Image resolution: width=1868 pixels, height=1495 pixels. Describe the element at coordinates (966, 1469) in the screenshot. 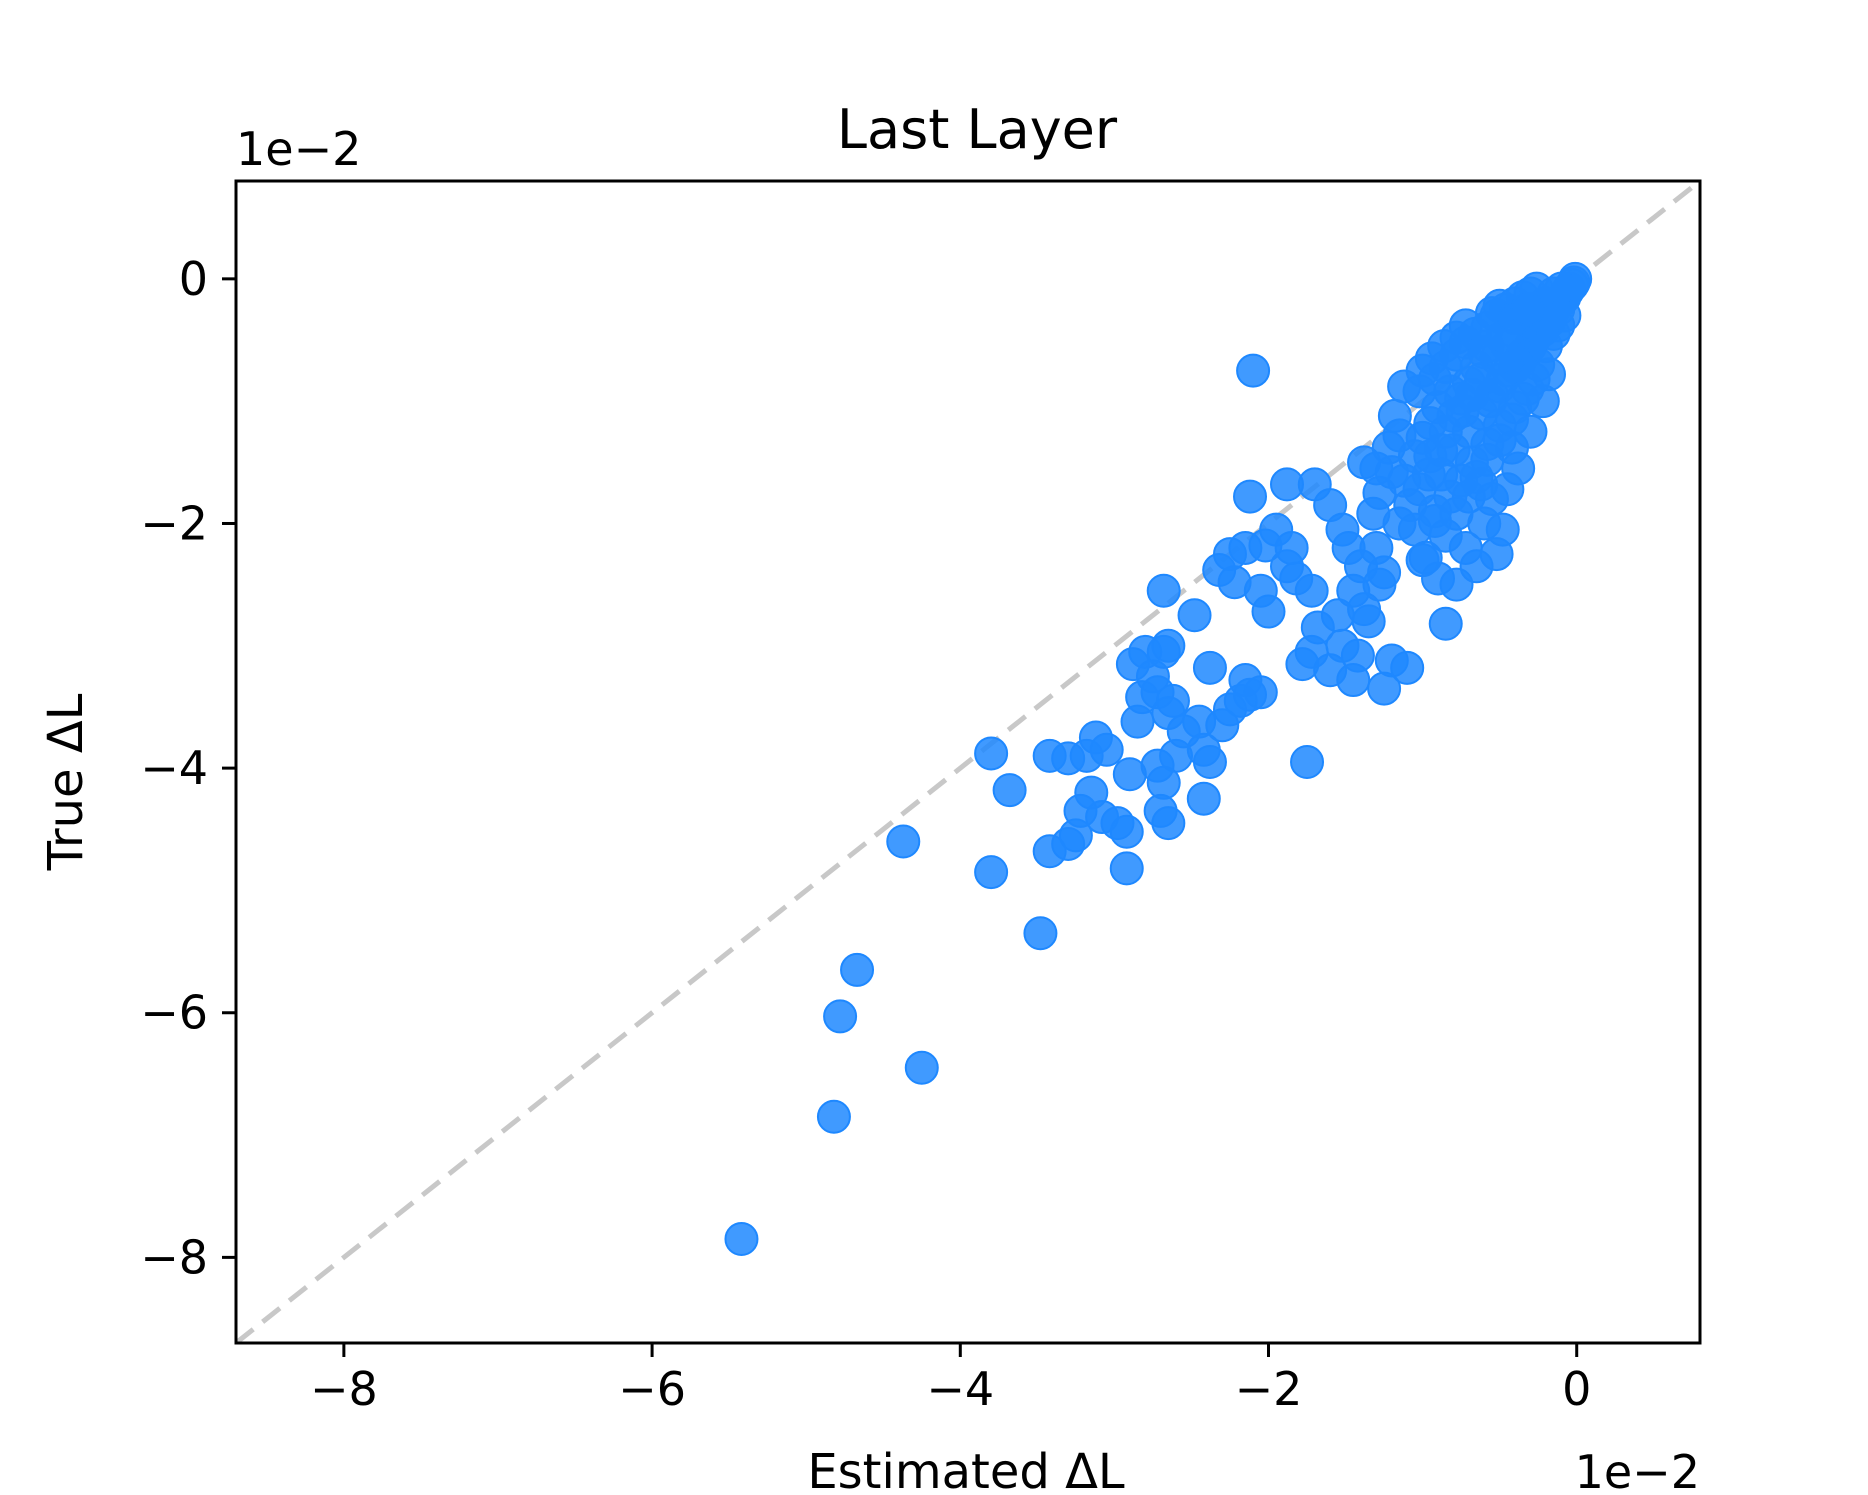

I see `x-axis-label: Estimated ΔL` at that location.